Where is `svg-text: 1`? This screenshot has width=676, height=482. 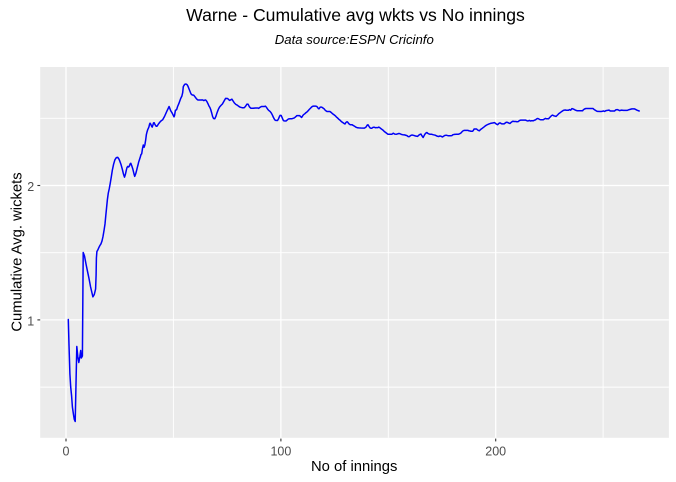
svg-text: 1 is located at coordinates (30, 322).